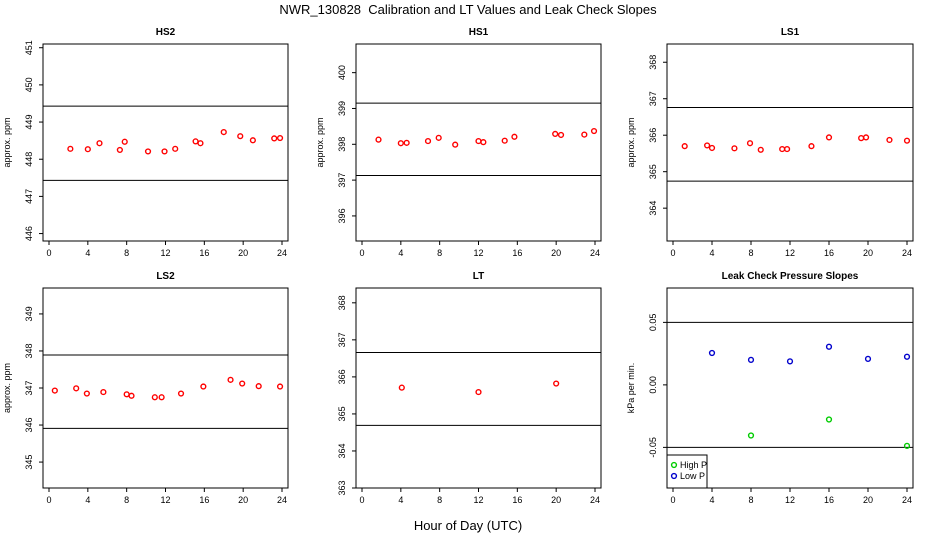  I want to click on y-tick-label: 347, so click(29, 387).